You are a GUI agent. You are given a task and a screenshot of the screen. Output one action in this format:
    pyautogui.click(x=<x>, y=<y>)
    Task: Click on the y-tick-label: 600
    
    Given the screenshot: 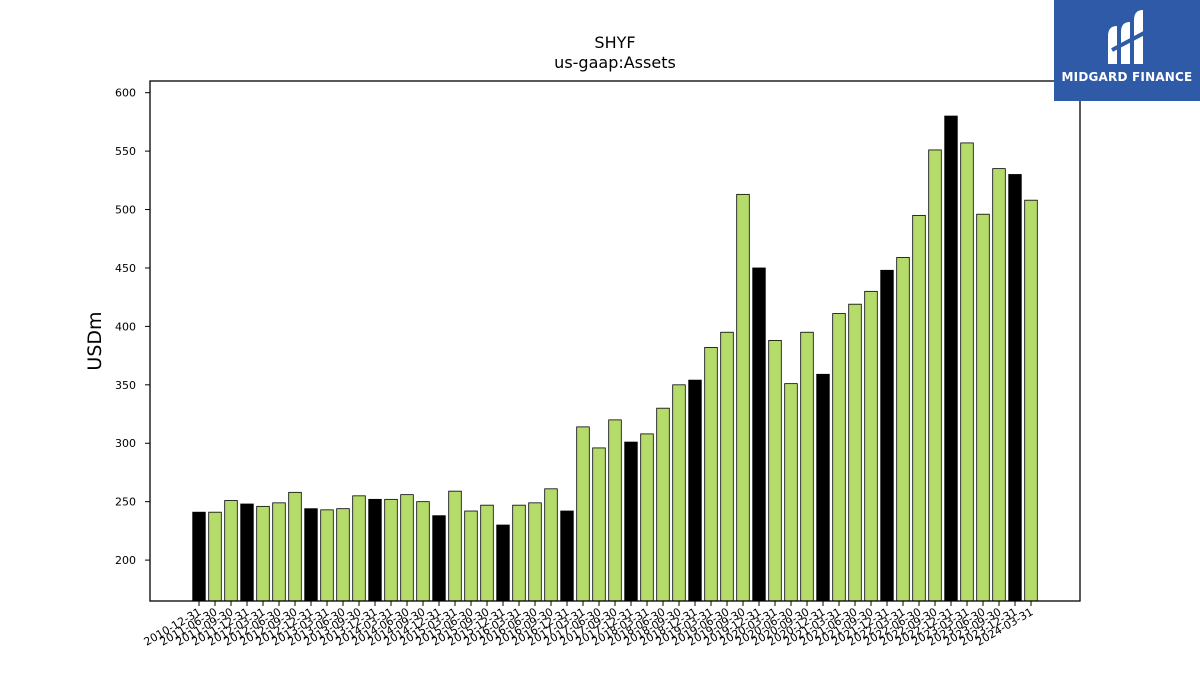 What is the action you would take?
    pyautogui.click(x=125, y=93)
    